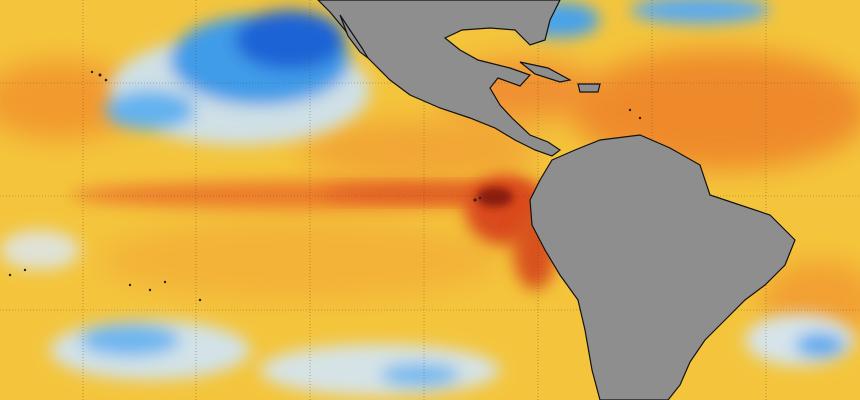  What do you see at coordinates (589, 88) in the screenshot?
I see `hispaniola` at bounding box center [589, 88].